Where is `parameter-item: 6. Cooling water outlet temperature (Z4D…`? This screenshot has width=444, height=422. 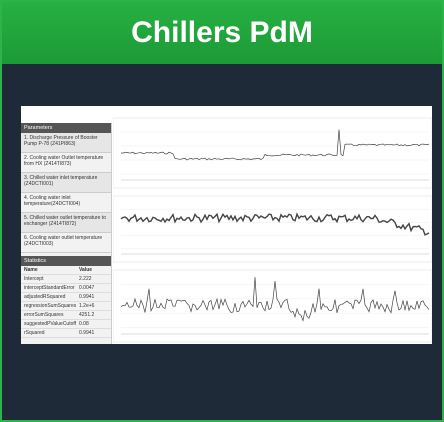
parameter-item: 6. Cooling water outlet temperature (Z4D… is located at coordinates (66, 243).